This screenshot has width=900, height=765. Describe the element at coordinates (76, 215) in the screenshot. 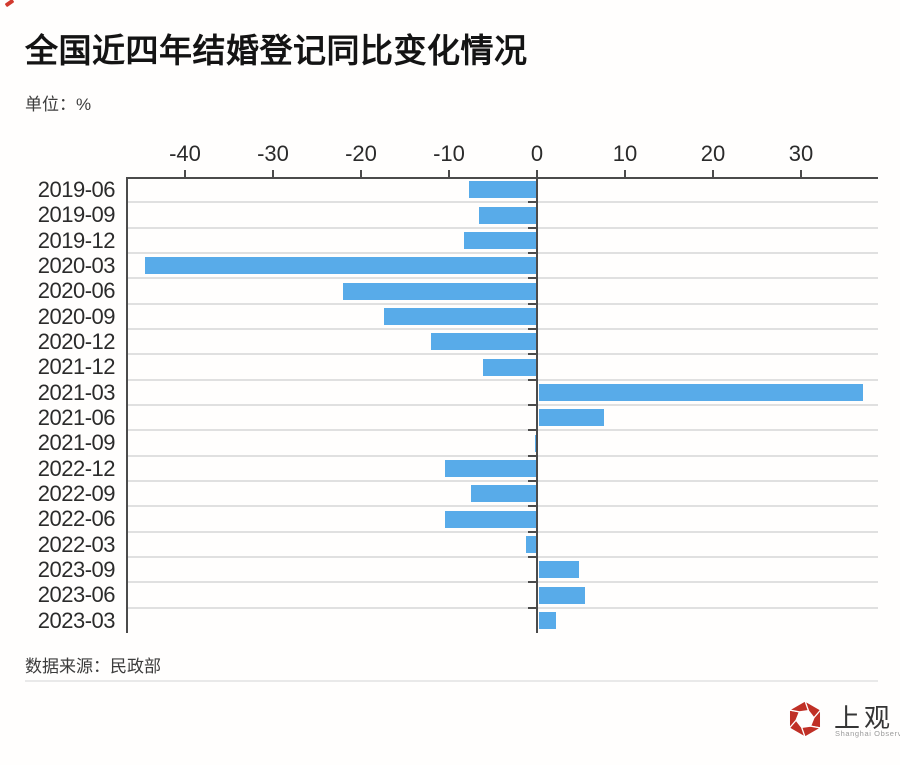

I see `y-tick-label: 2019-09` at that location.